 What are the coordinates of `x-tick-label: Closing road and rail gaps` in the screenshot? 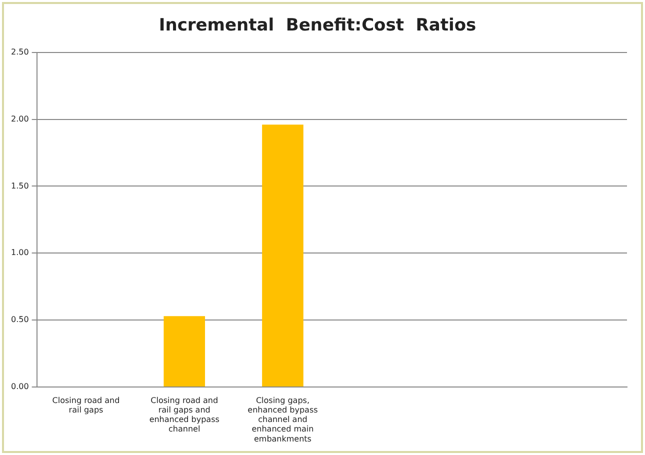 It's located at (86, 405).